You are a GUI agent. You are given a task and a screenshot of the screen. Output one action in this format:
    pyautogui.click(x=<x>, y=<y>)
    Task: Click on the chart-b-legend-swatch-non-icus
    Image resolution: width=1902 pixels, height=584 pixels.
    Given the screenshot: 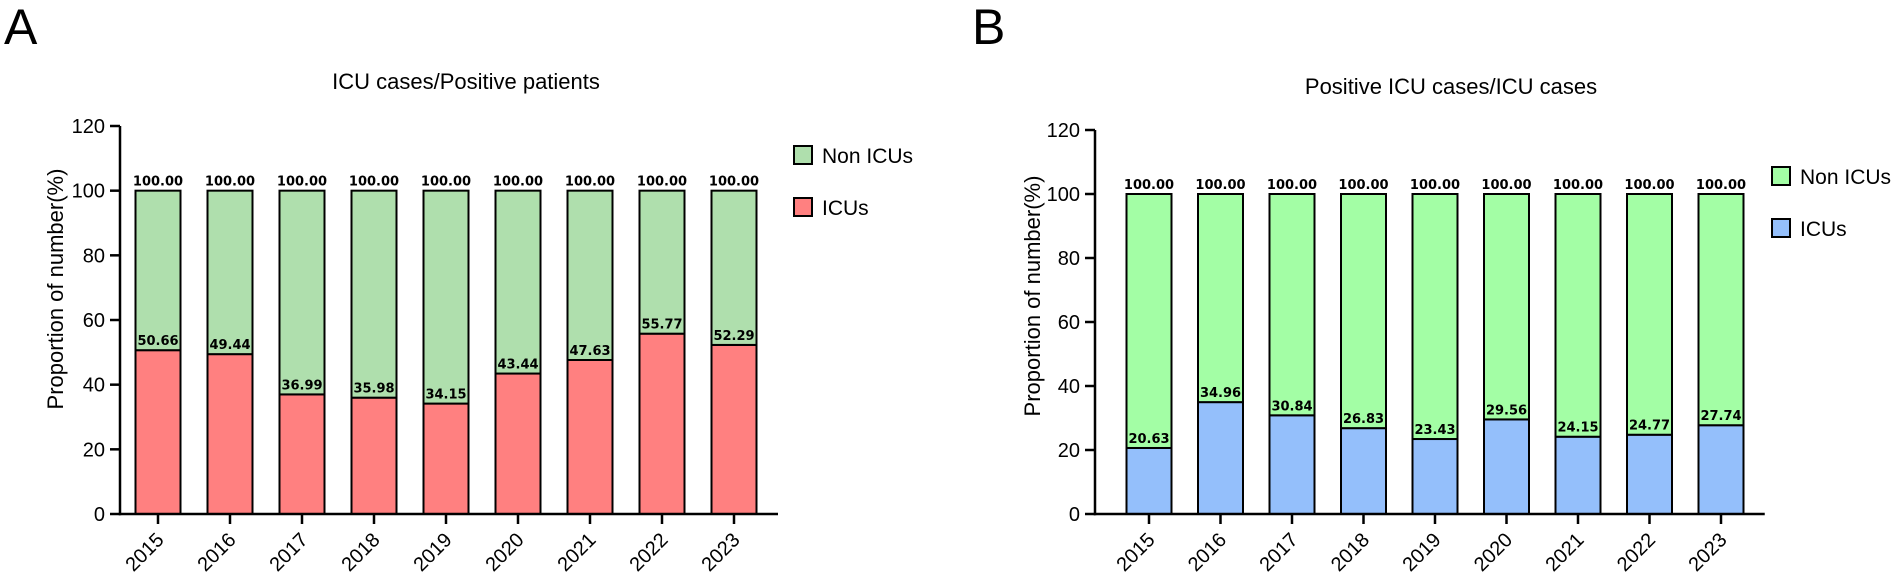 What is the action you would take?
    pyautogui.click(x=1781, y=176)
    